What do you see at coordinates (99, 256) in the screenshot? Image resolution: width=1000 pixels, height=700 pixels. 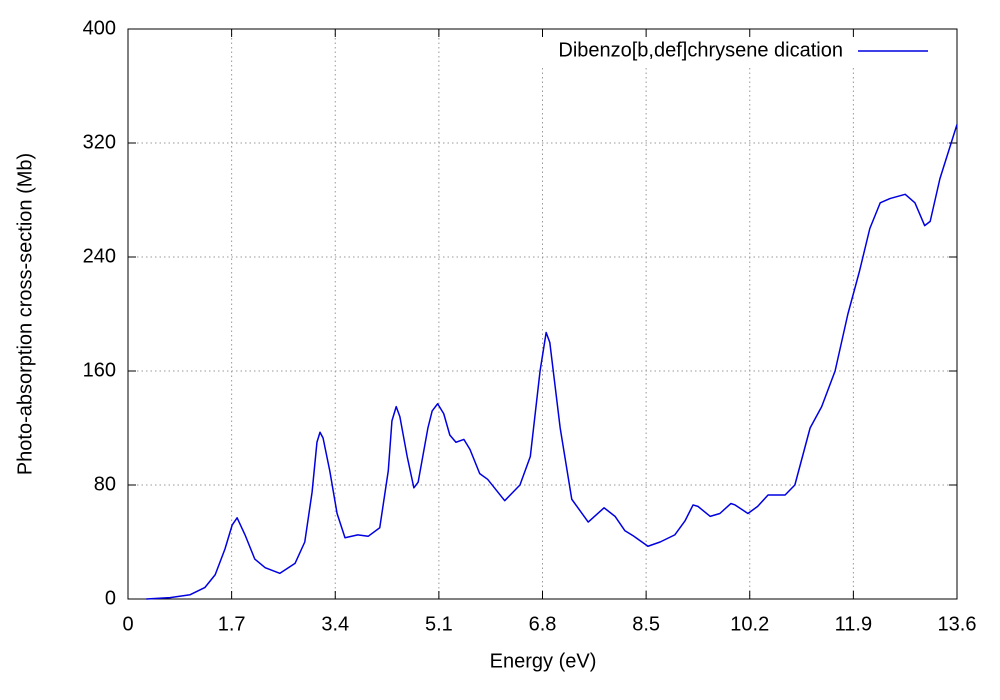 I see `y-tick-label: 240` at bounding box center [99, 256].